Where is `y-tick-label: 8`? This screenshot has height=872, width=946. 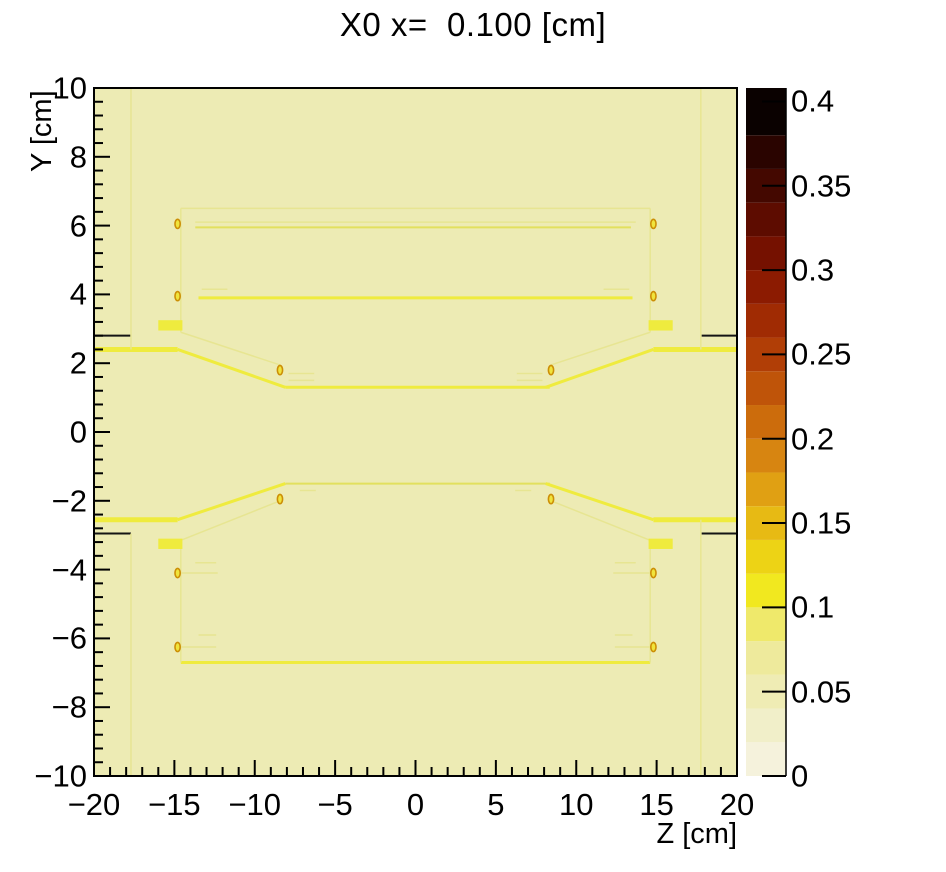 y-tick-label: 8 is located at coordinates (78, 157).